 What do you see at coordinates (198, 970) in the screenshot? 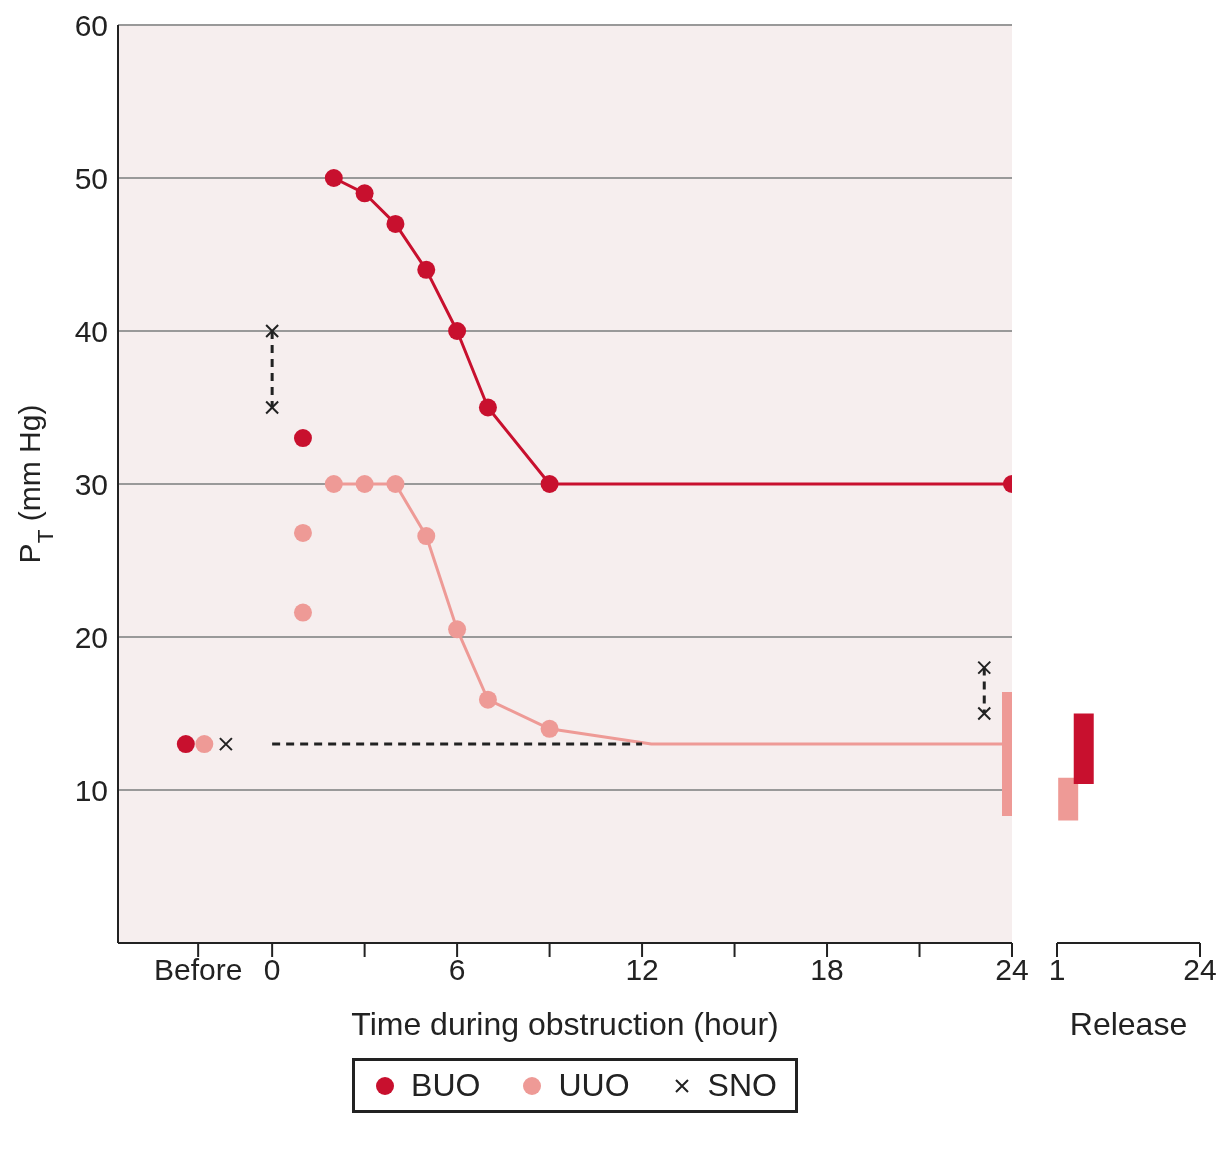
I see `x-tick-label: Before` at bounding box center [198, 970].